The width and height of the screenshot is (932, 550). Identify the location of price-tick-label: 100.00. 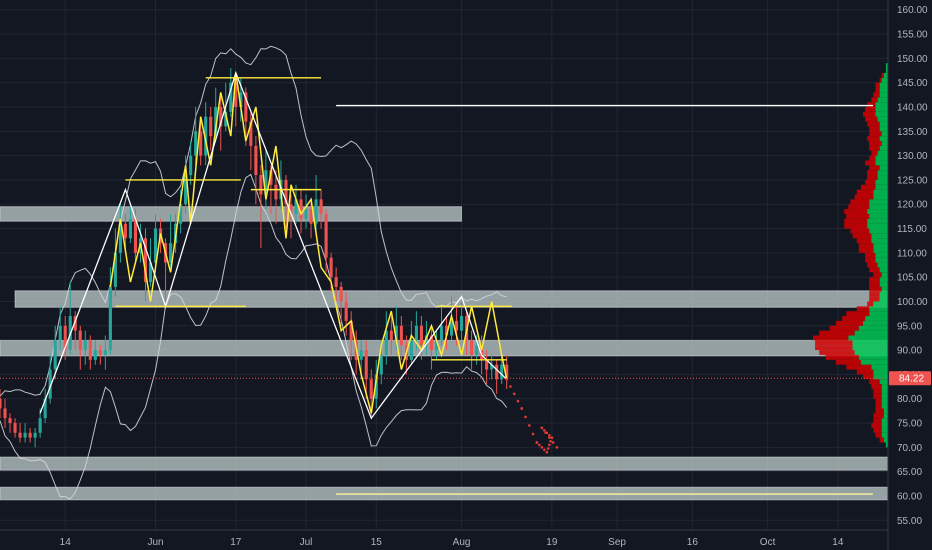
(912, 302).